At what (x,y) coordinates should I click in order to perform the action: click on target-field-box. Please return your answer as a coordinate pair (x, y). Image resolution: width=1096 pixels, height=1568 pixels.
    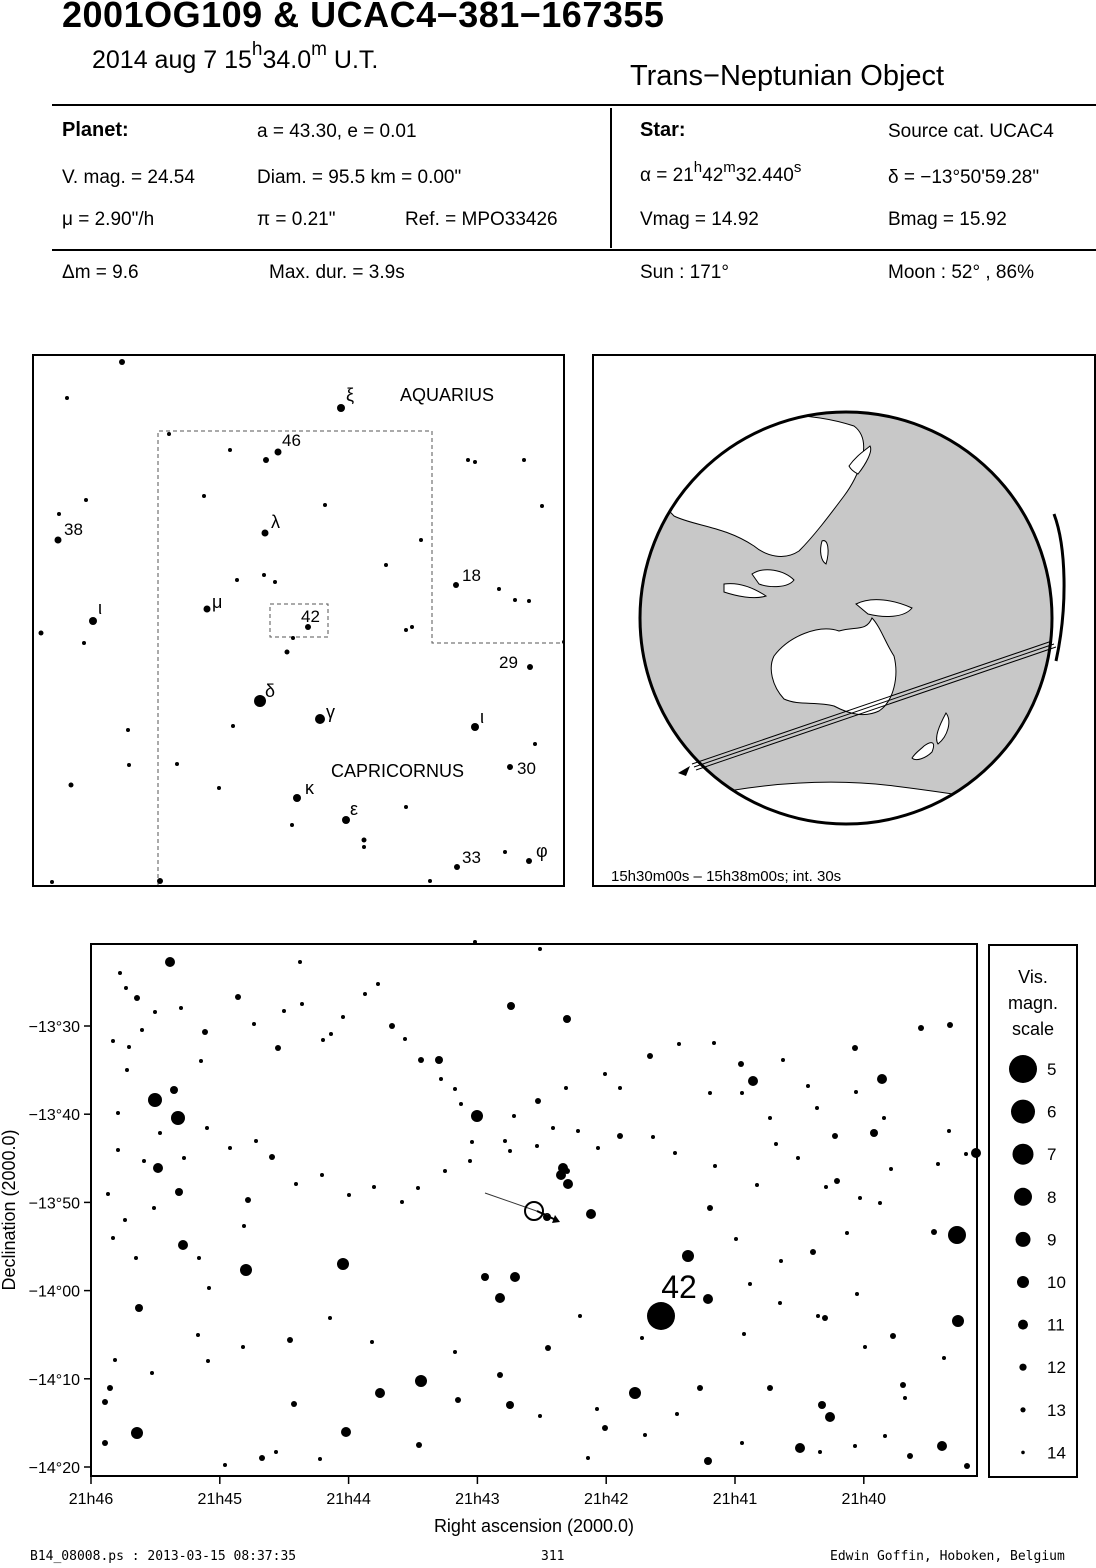
    Looking at the image, I should click on (299, 620).